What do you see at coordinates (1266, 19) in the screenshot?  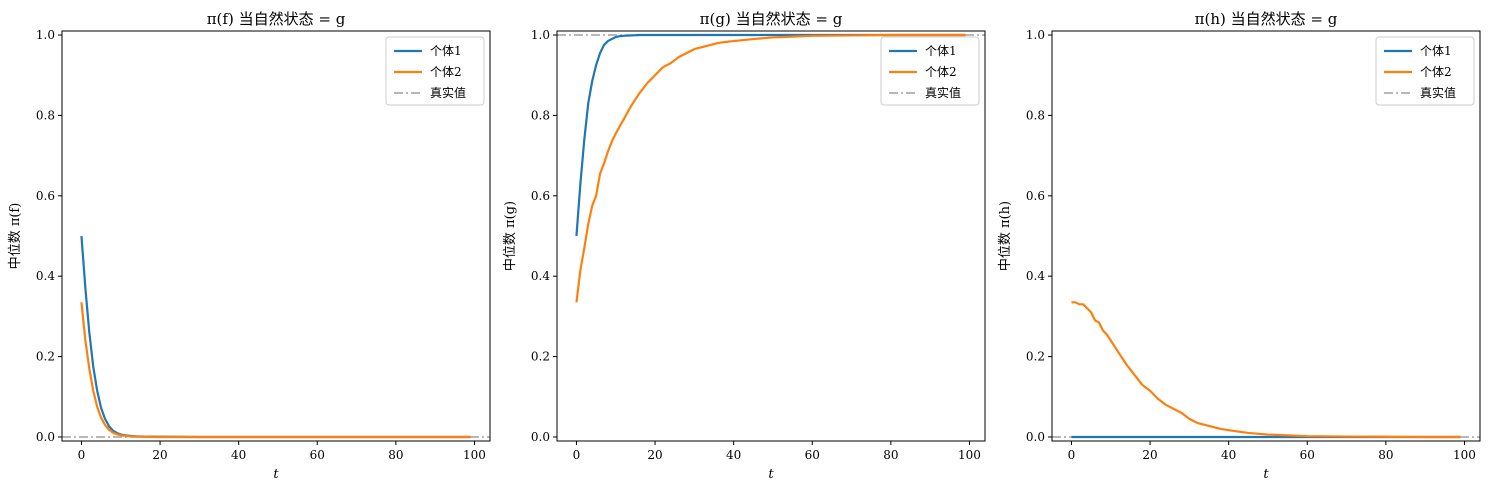 I see `chart-title: π(h) 当自然状态 = g` at bounding box center [1266, 19].